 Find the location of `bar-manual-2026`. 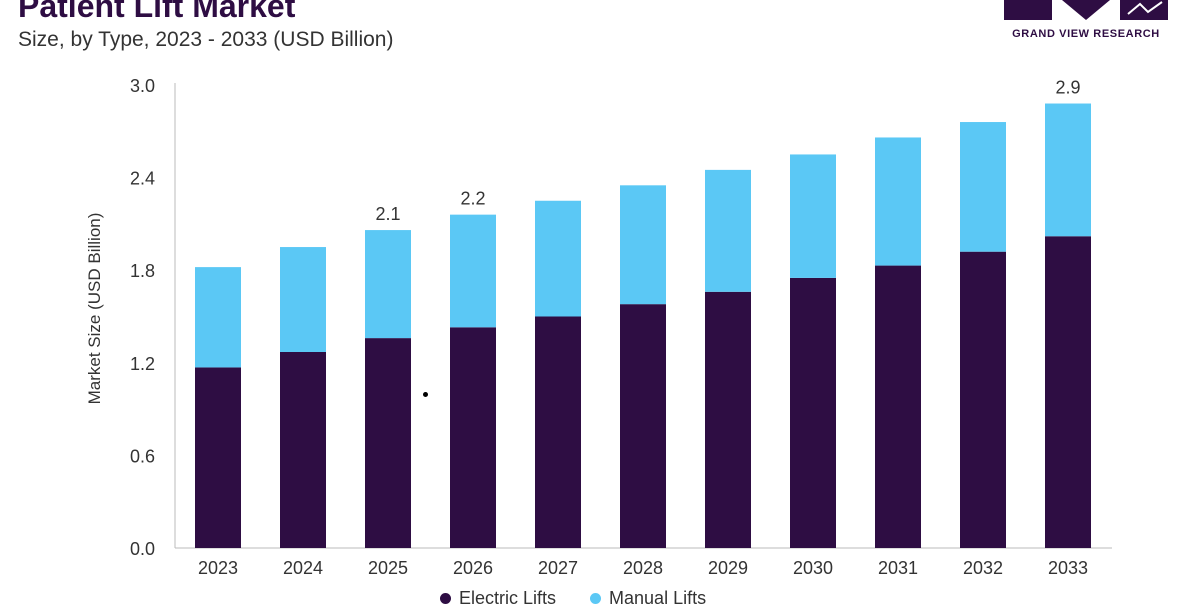

bar-manual-2026 is located at coordinates (473, 271).